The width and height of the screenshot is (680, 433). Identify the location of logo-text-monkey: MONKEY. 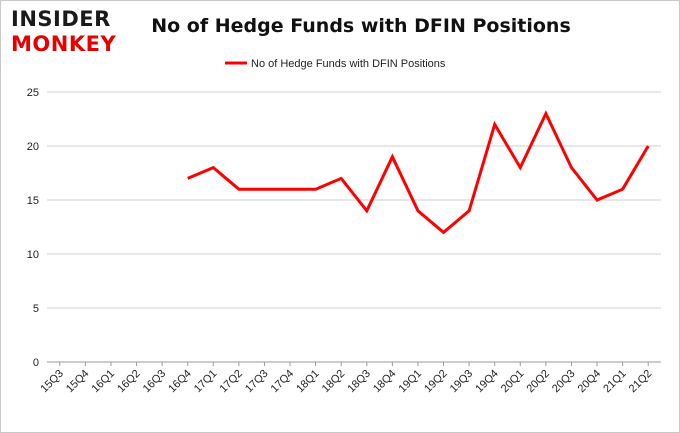
(64, 44).